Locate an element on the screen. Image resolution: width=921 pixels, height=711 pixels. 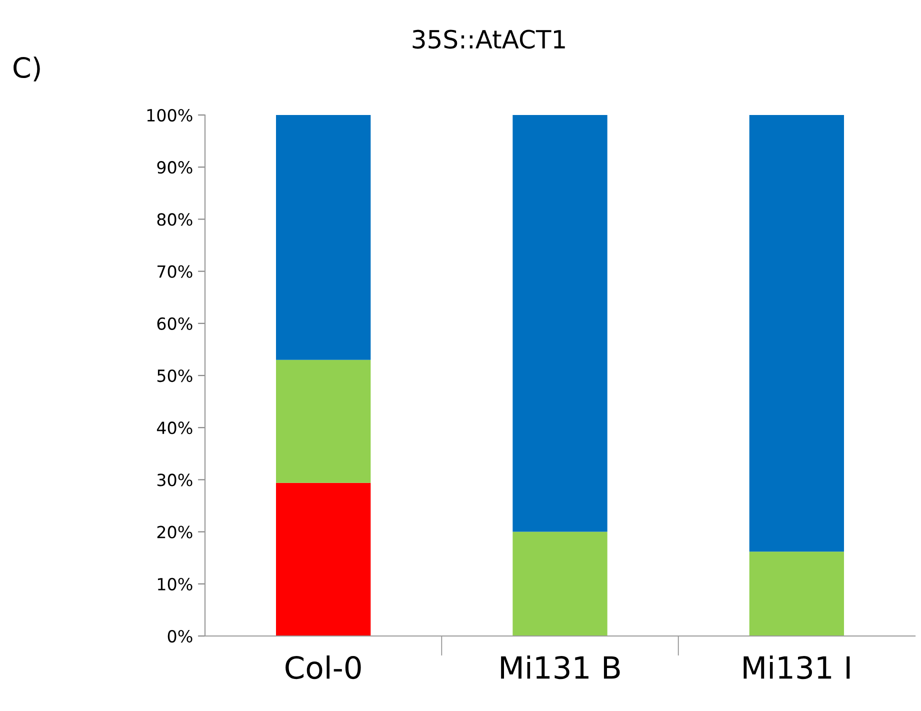
y-tick-label: 60% is located at coordinates (174, 323).